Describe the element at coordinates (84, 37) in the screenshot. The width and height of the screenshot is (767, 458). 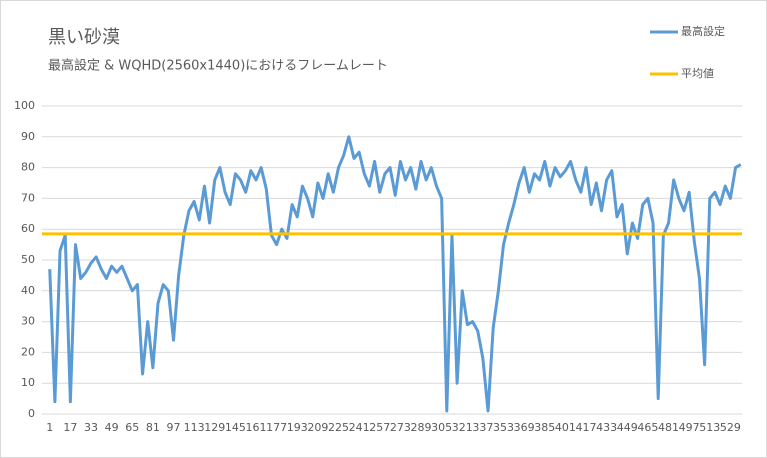
I see `chart-title: 黒い砂漠` at that location.